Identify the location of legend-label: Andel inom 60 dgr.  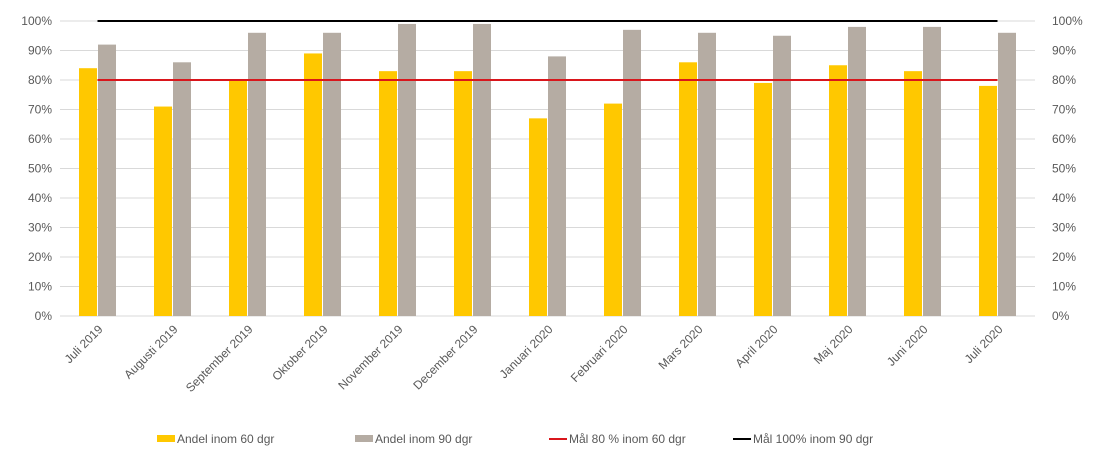
(225, 439).